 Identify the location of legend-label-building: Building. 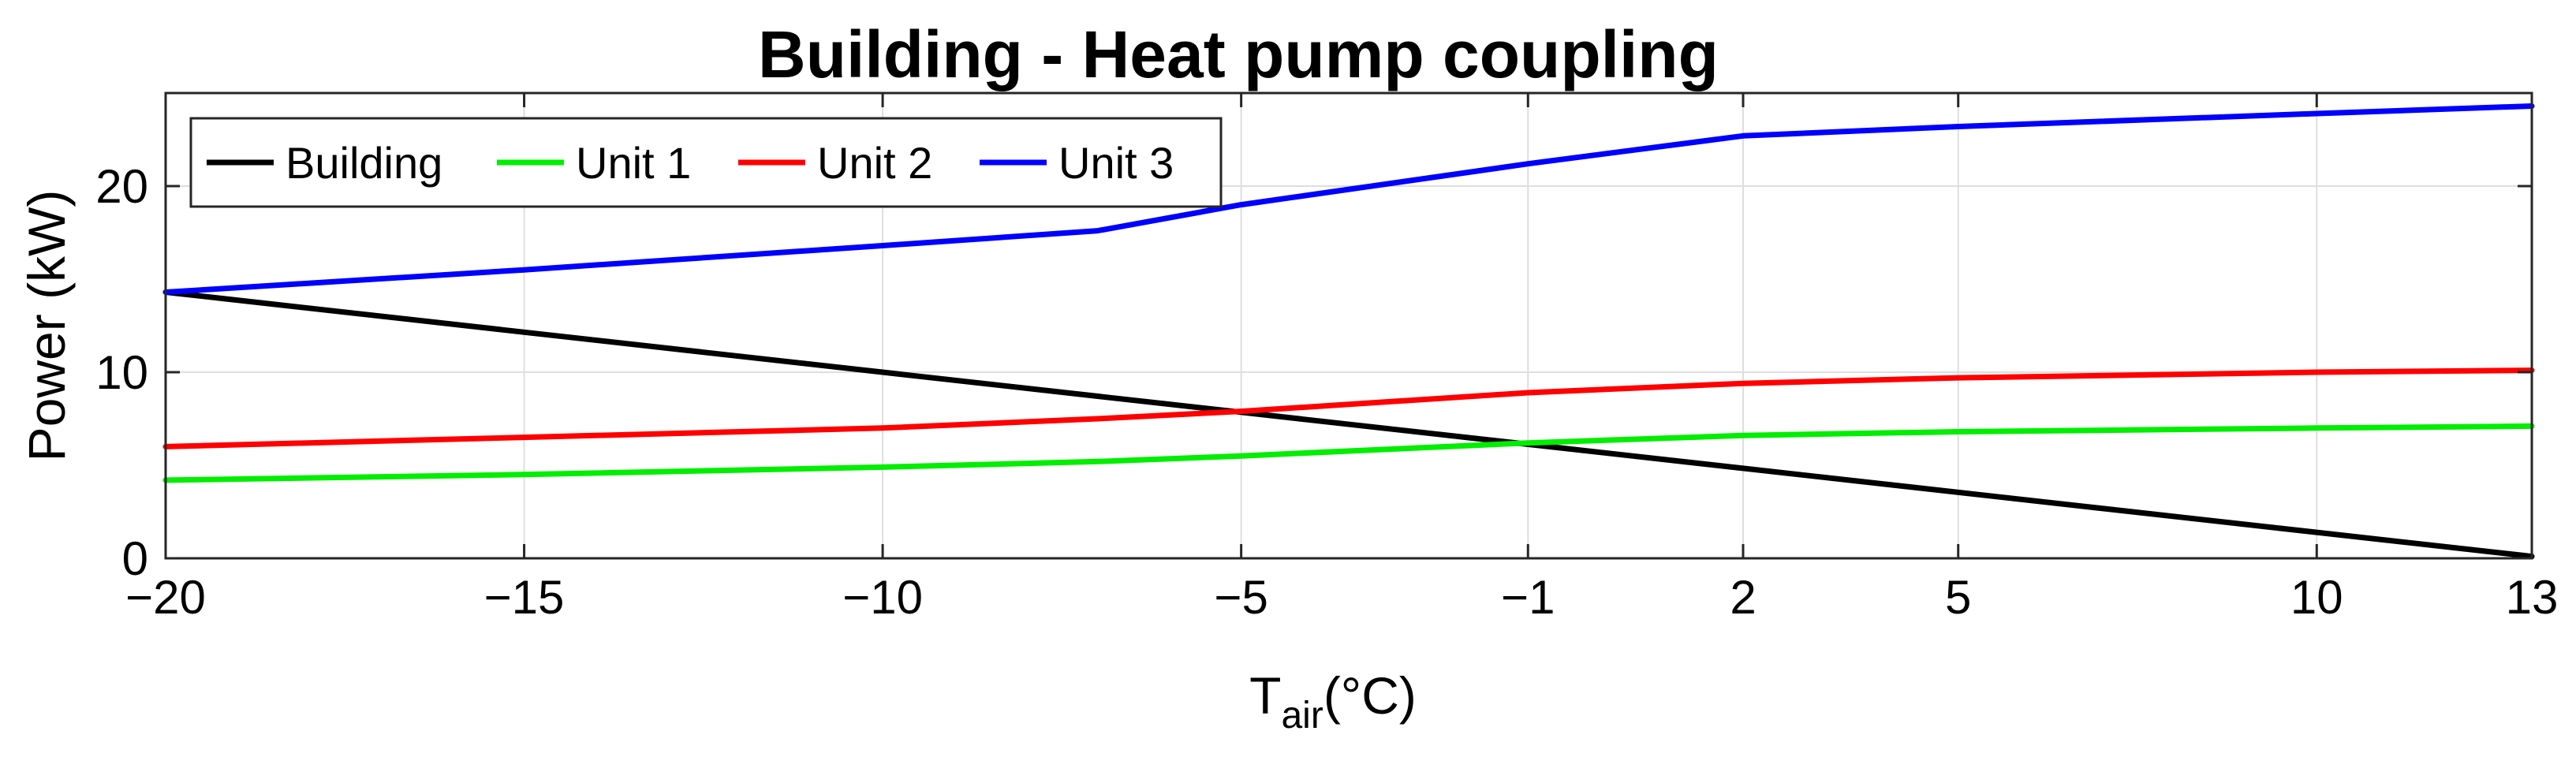
(364, 163).